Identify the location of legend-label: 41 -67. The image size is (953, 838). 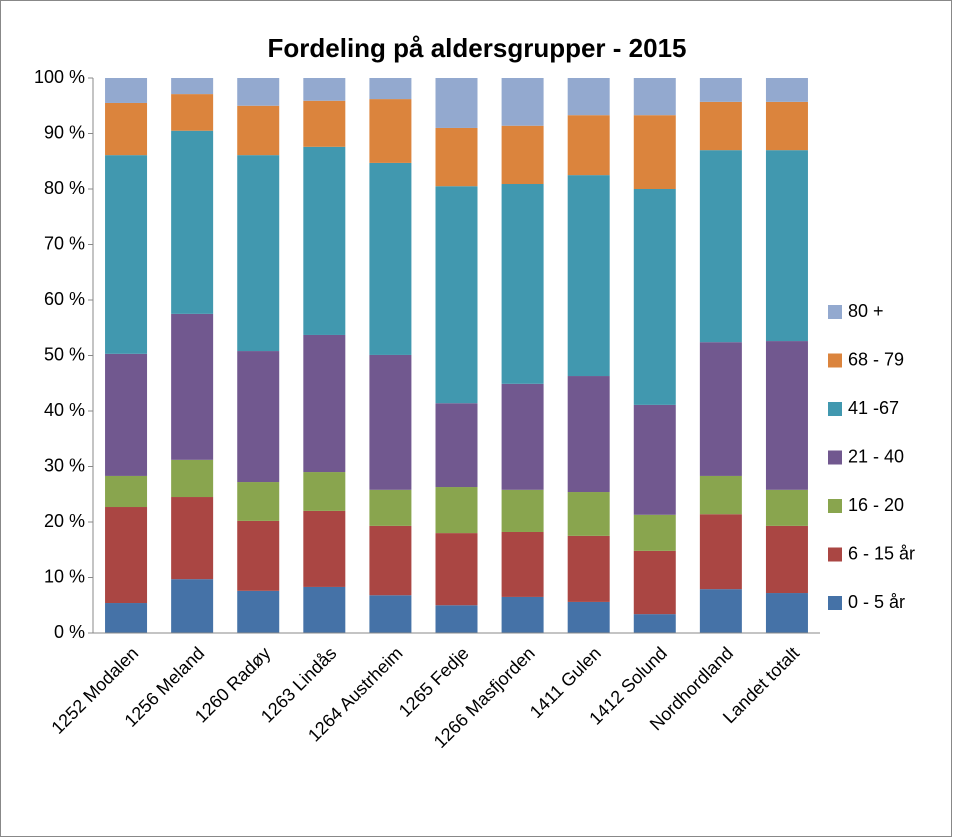
(873, 408).